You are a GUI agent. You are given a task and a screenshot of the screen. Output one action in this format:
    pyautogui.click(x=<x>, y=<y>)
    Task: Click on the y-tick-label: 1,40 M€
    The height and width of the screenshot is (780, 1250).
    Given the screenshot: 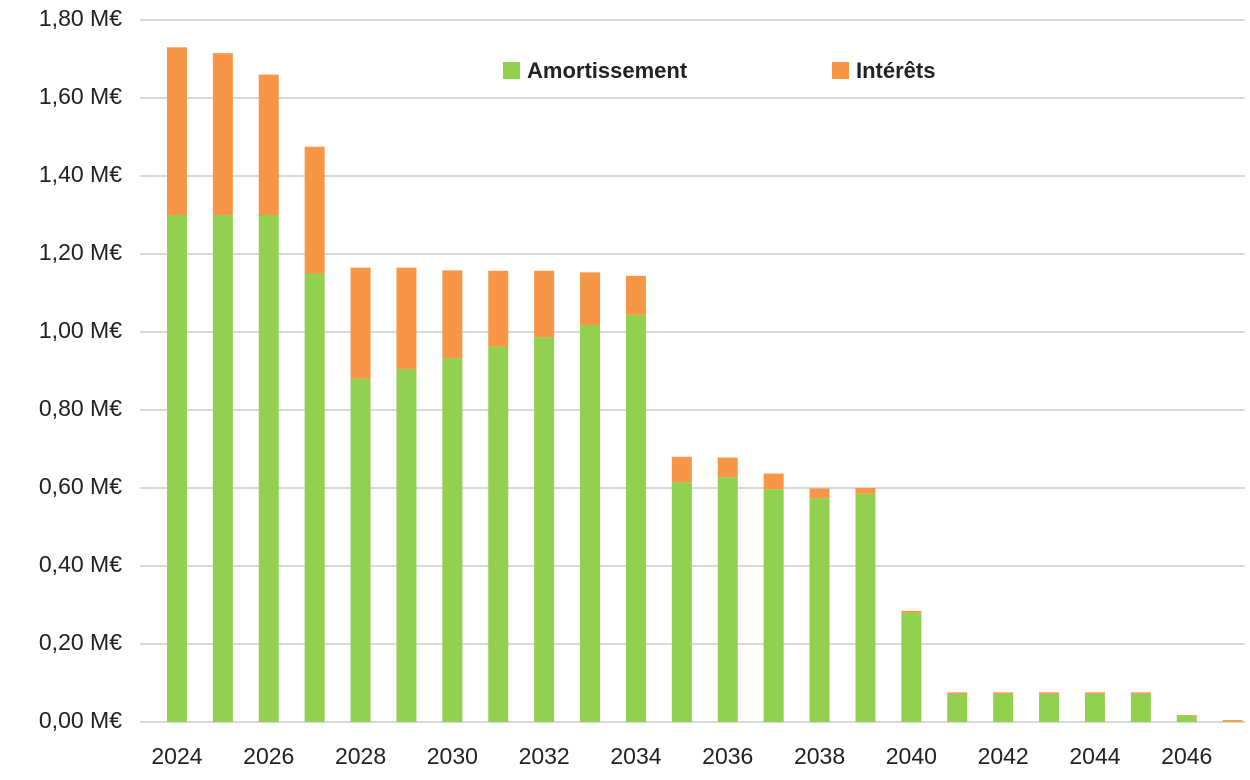 What is the action you would take?
    pyautogui.click(x=80, y=174)
    